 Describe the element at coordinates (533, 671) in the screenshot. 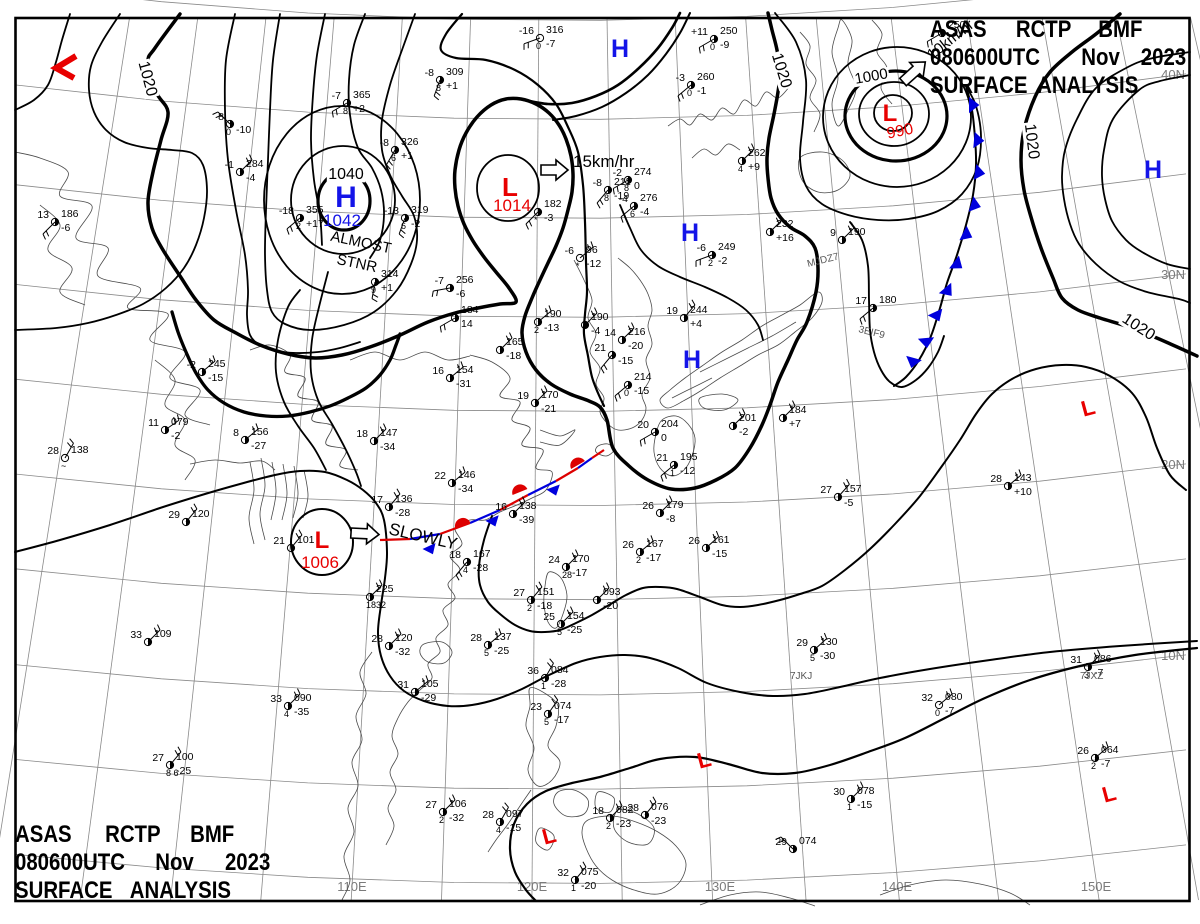

I see `svg-text: 36` at that location.